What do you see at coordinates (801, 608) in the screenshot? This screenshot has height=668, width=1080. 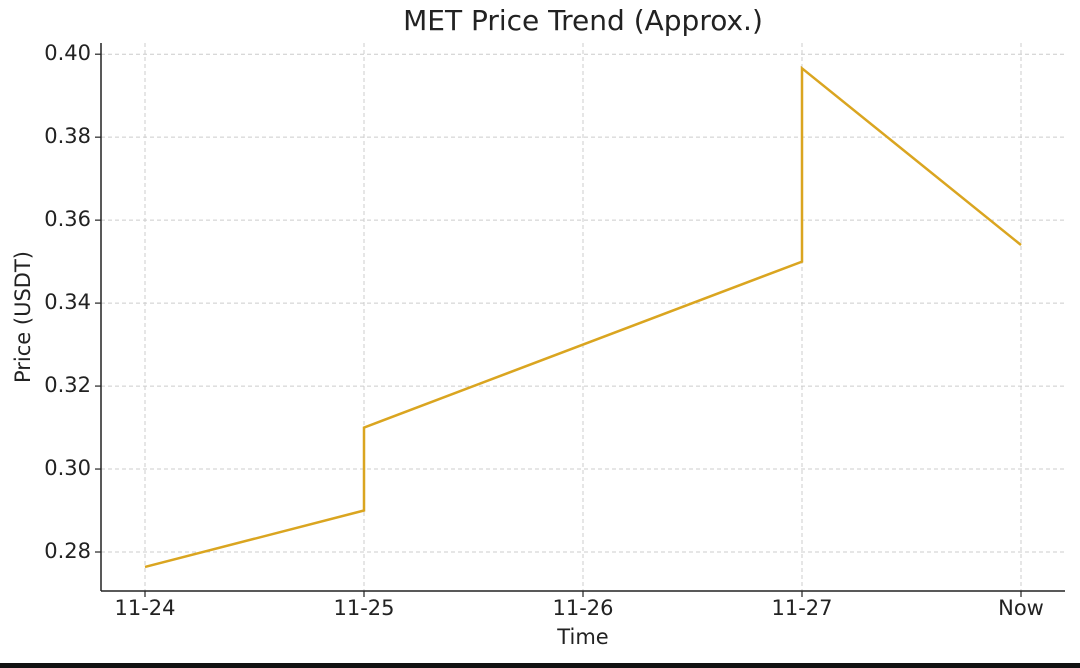 I see `x-tick-label: 11-27` at bounding box center [801, 608].